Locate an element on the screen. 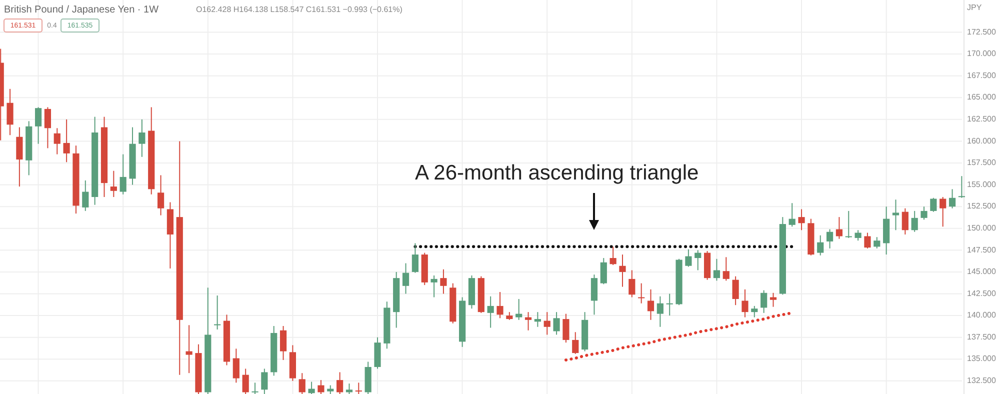  y-tick-label: 152.500 is located at coordinates (981, 206).